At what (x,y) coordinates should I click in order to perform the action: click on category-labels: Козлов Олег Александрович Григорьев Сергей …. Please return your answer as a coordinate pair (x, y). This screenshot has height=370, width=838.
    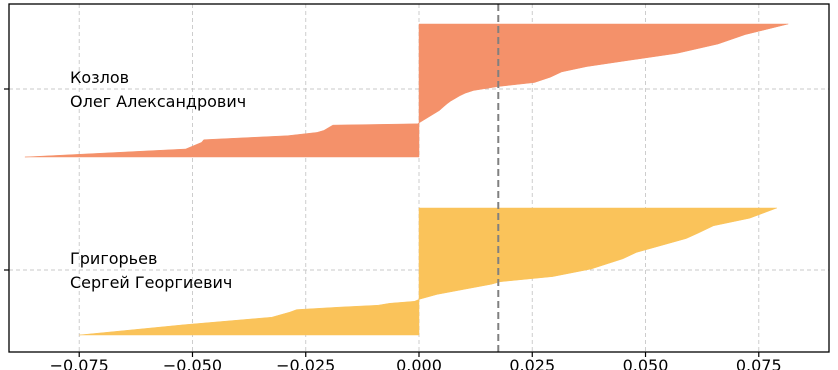
    Looking at the image, I should click on (158, 180).